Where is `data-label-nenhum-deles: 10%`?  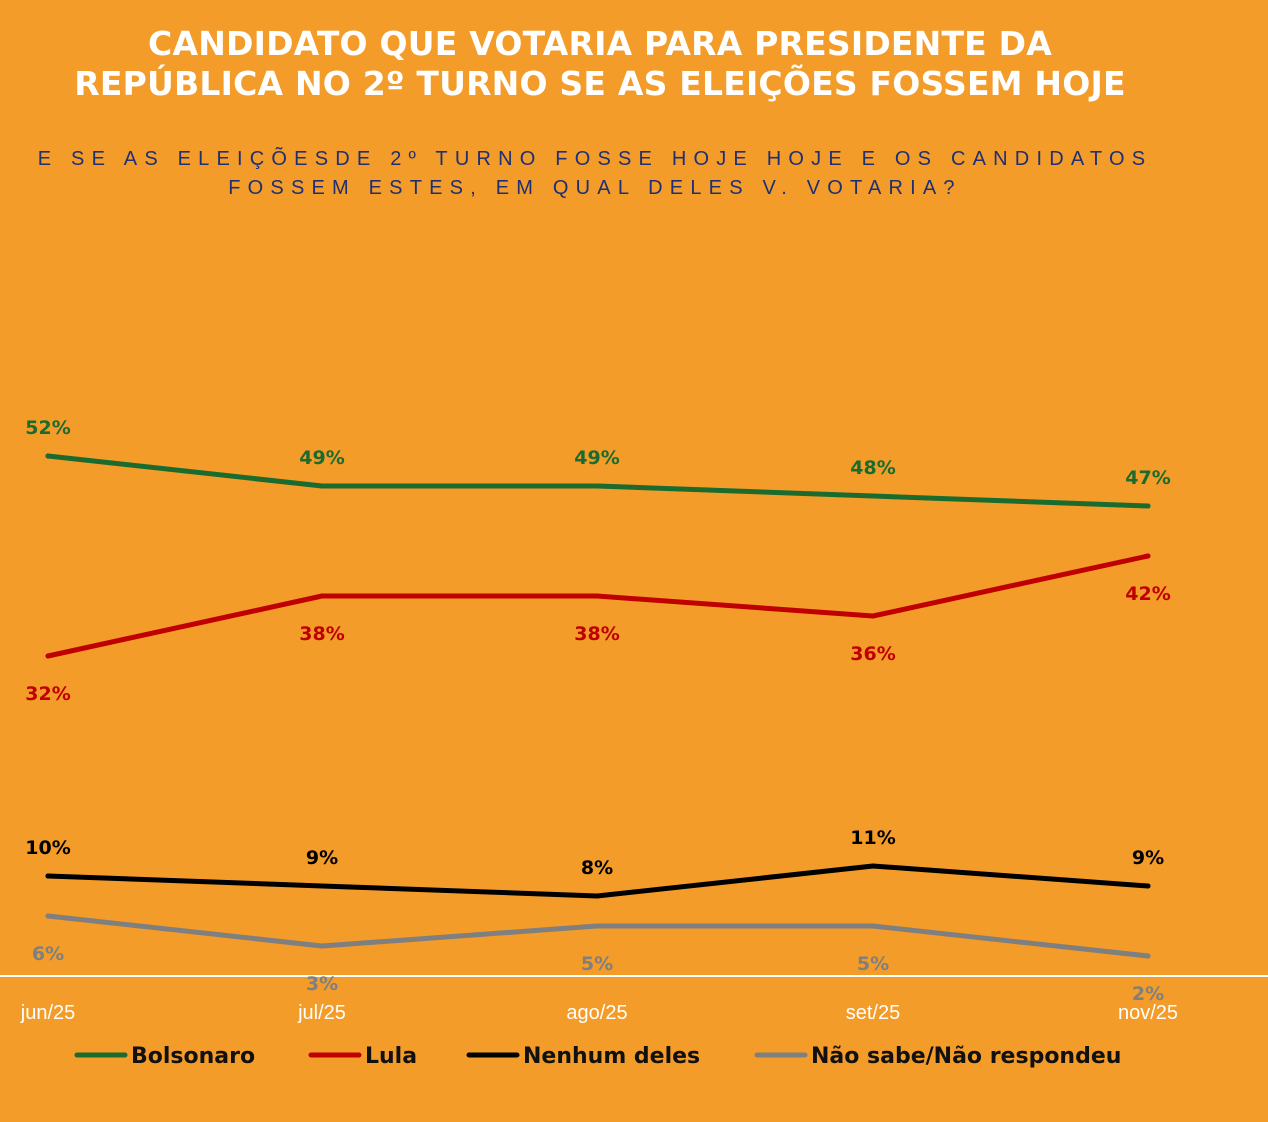 data-label-nenhum-deles: 10% is located at coordinates (47, 848).